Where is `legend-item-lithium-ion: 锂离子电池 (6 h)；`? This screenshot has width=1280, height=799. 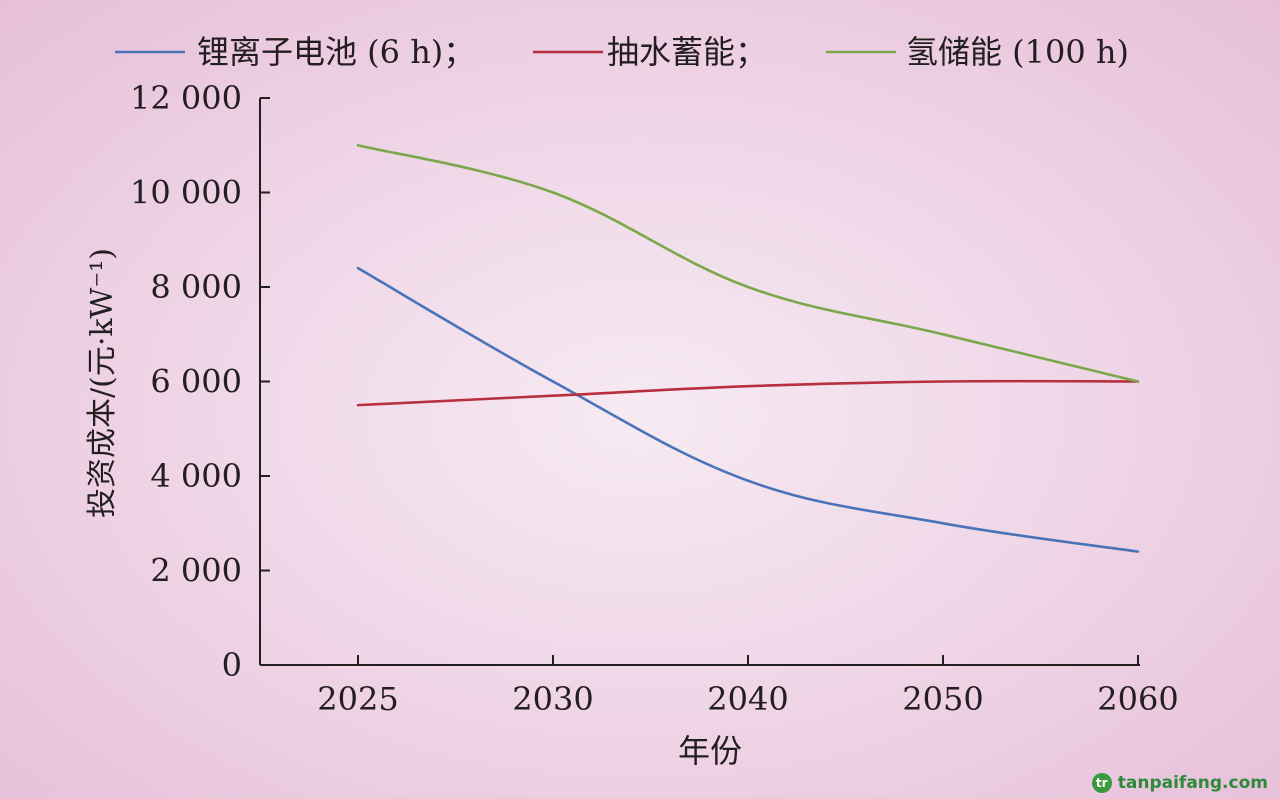 legend-item-lithium-ion: 锂离子电池 (6 h)； is located at coordinates (295, 52).